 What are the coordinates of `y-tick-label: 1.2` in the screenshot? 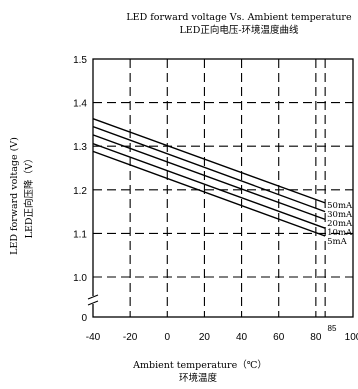 It's located at (80, 191).